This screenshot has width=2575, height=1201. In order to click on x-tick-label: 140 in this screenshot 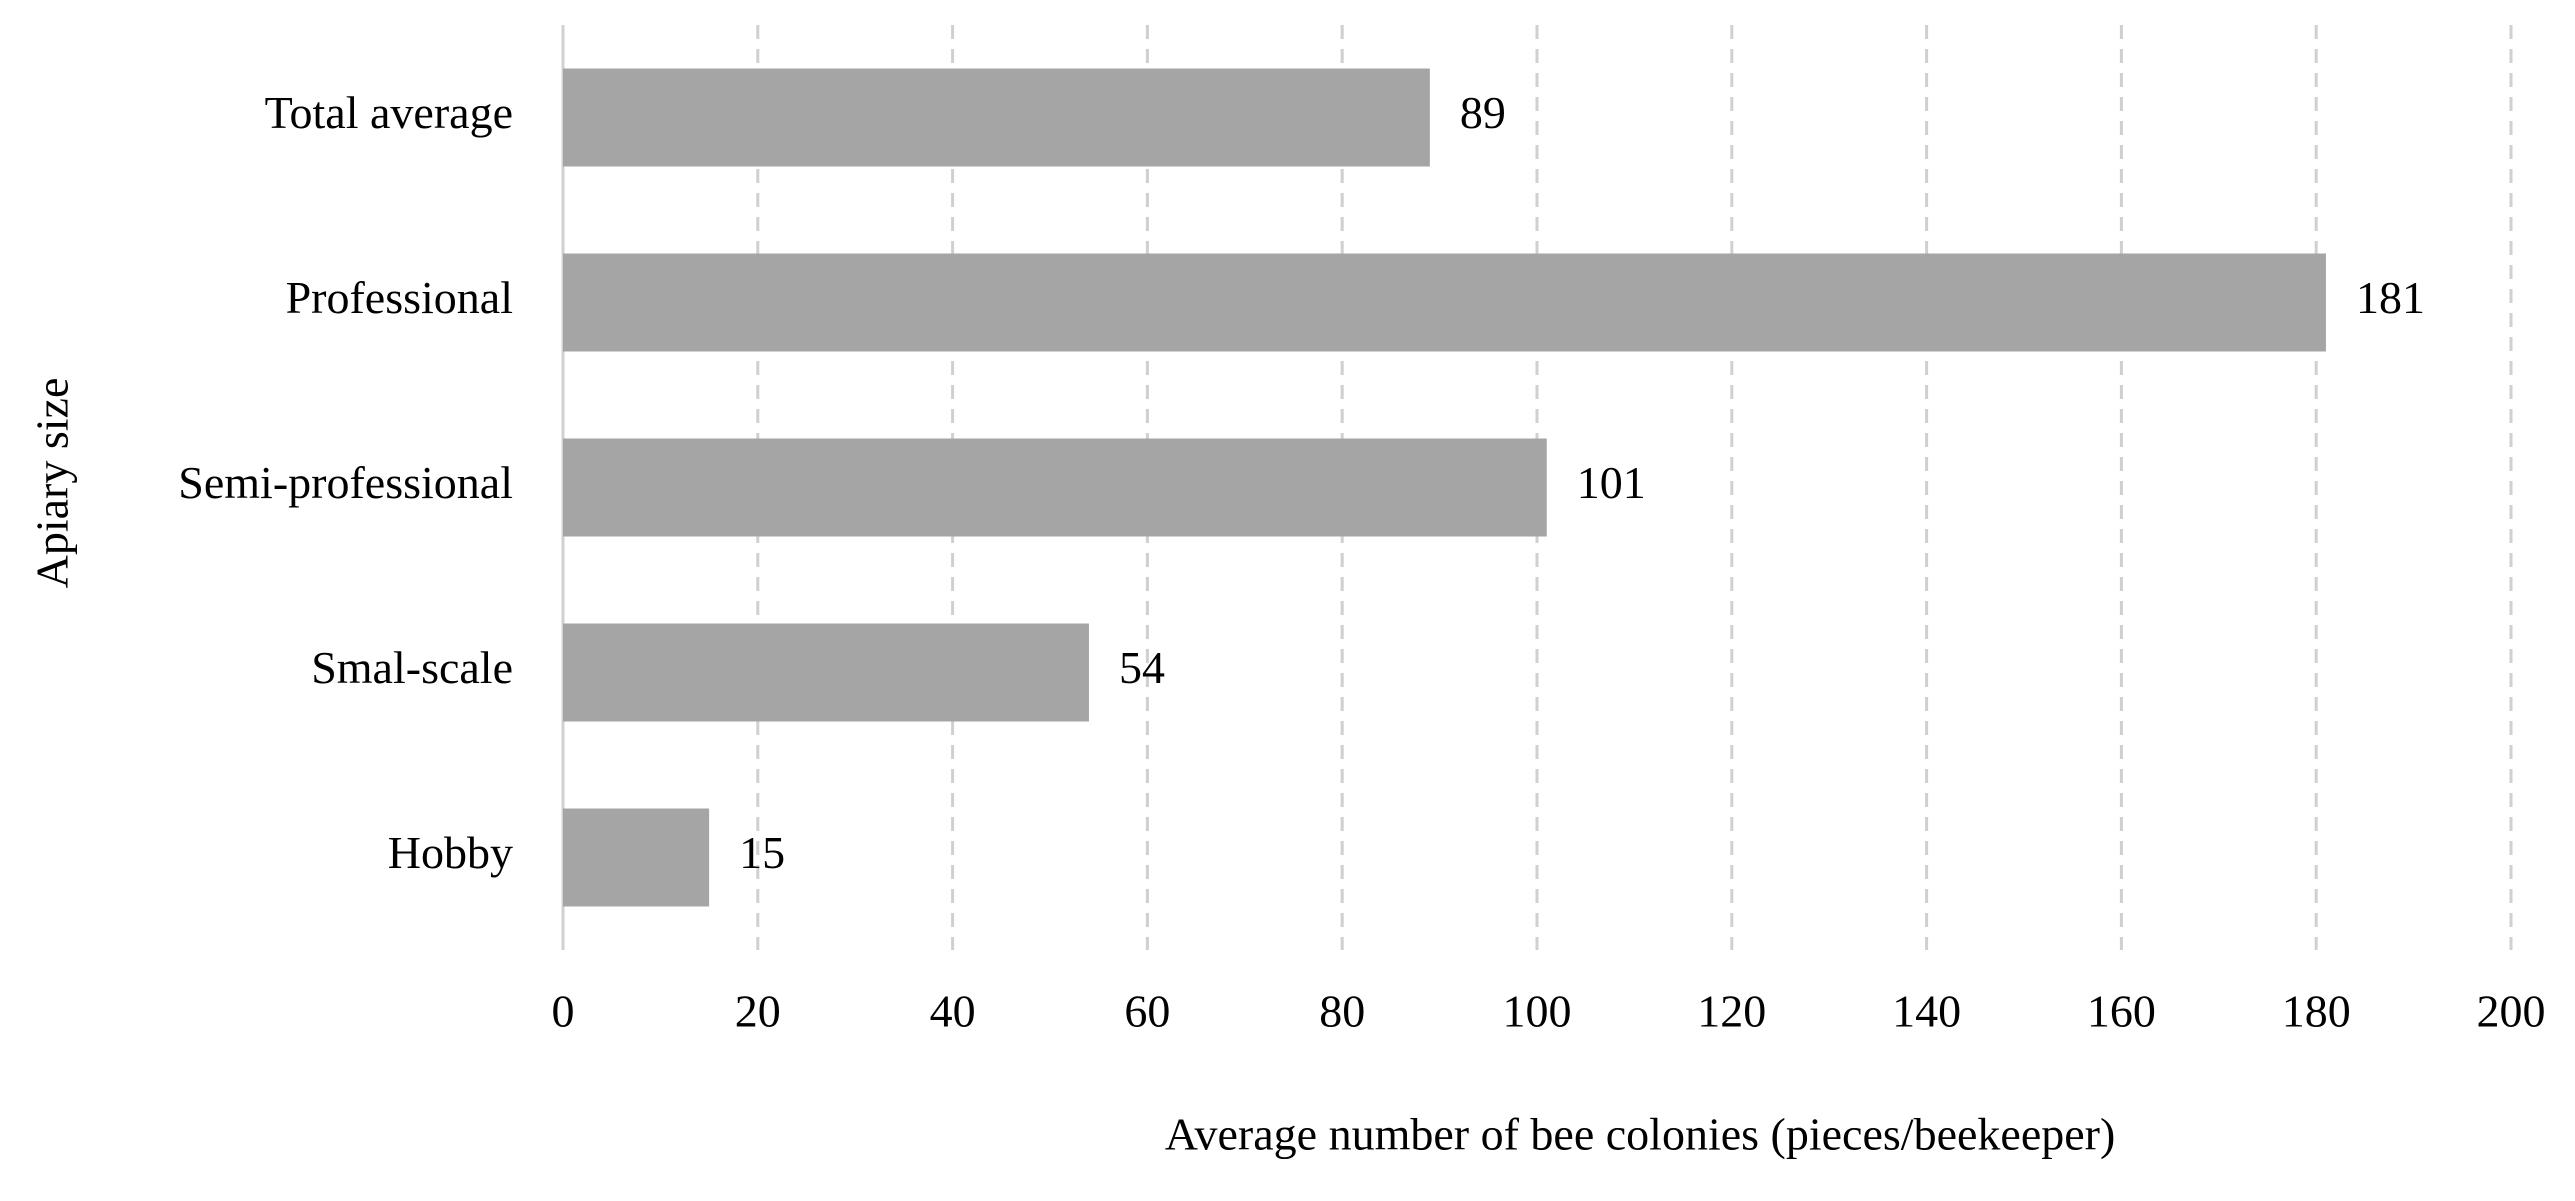, I will do `click(1926, 1011)`.